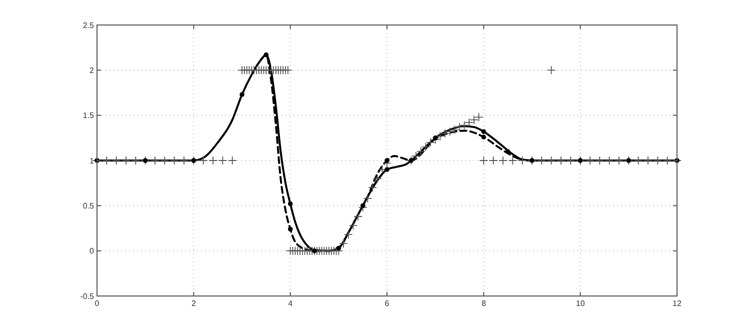 This screenshot has height=333, width=747. Describe the element at coordinates (483, 303) in the screenshot. I see `x-tick-label: 8` at that location.